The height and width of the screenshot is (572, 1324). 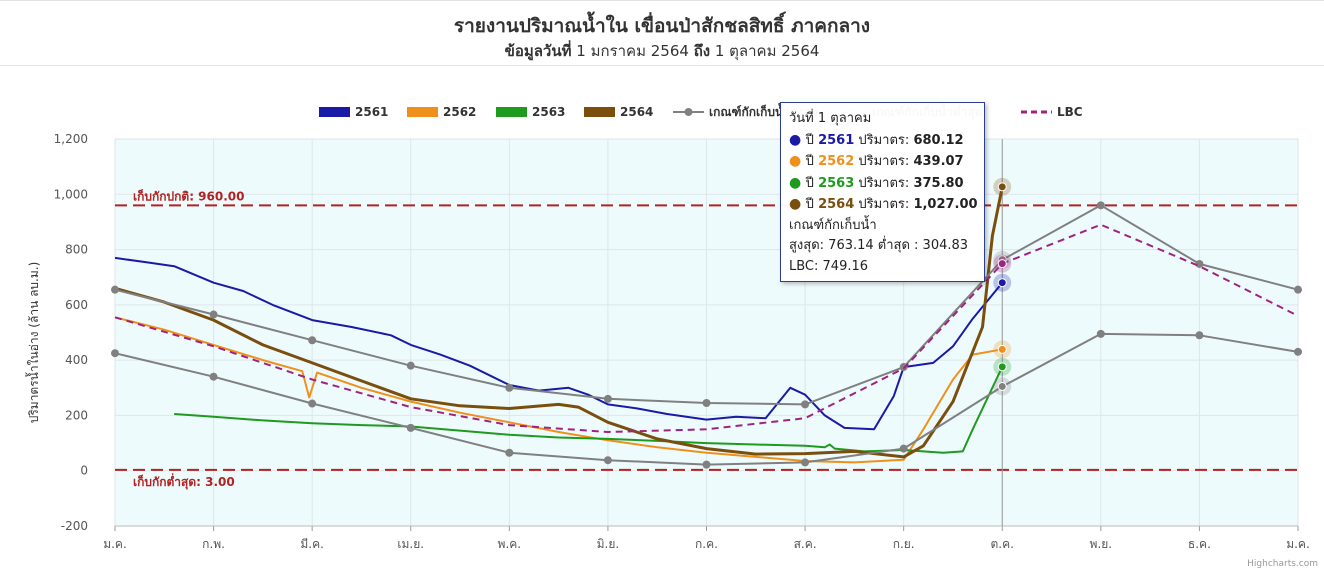 What do you see at coordinates (213, 544) in the screenshot?
I see `x-tick-label: ก.พ.` at bounding box center [213, 544].